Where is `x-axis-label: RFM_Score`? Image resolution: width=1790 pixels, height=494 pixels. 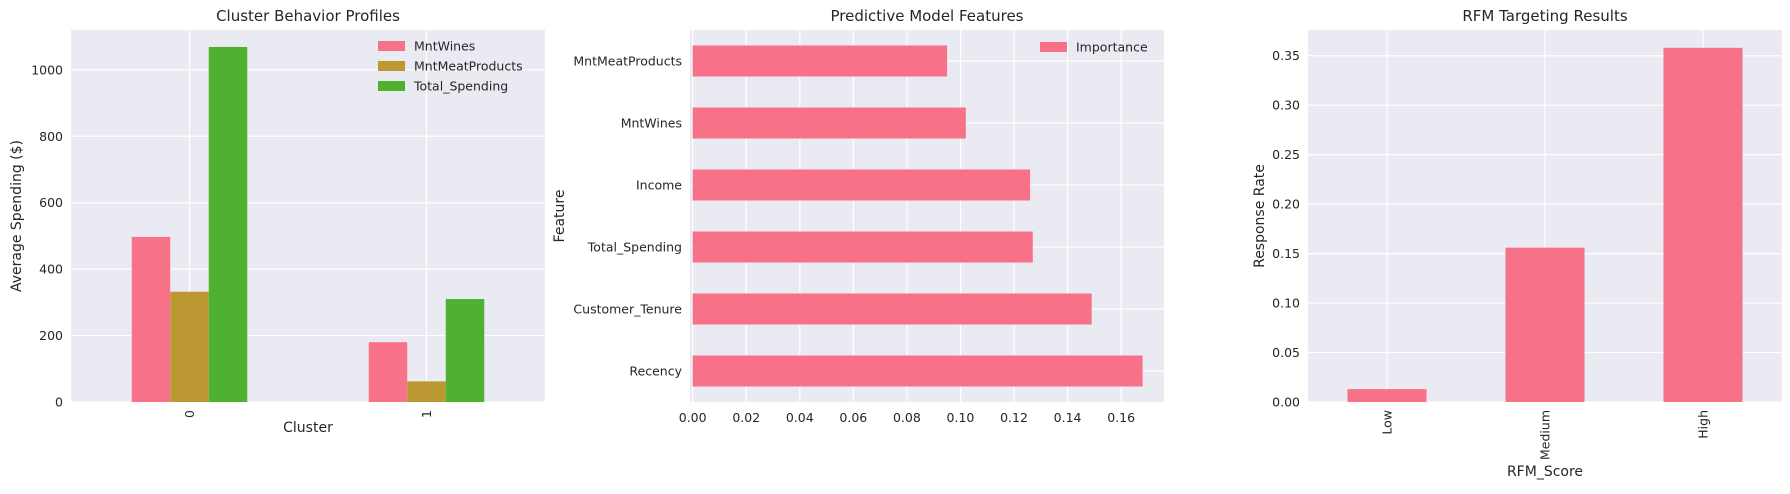 x-axis-label: RFM_Score is located at coordinates (1545, 472).